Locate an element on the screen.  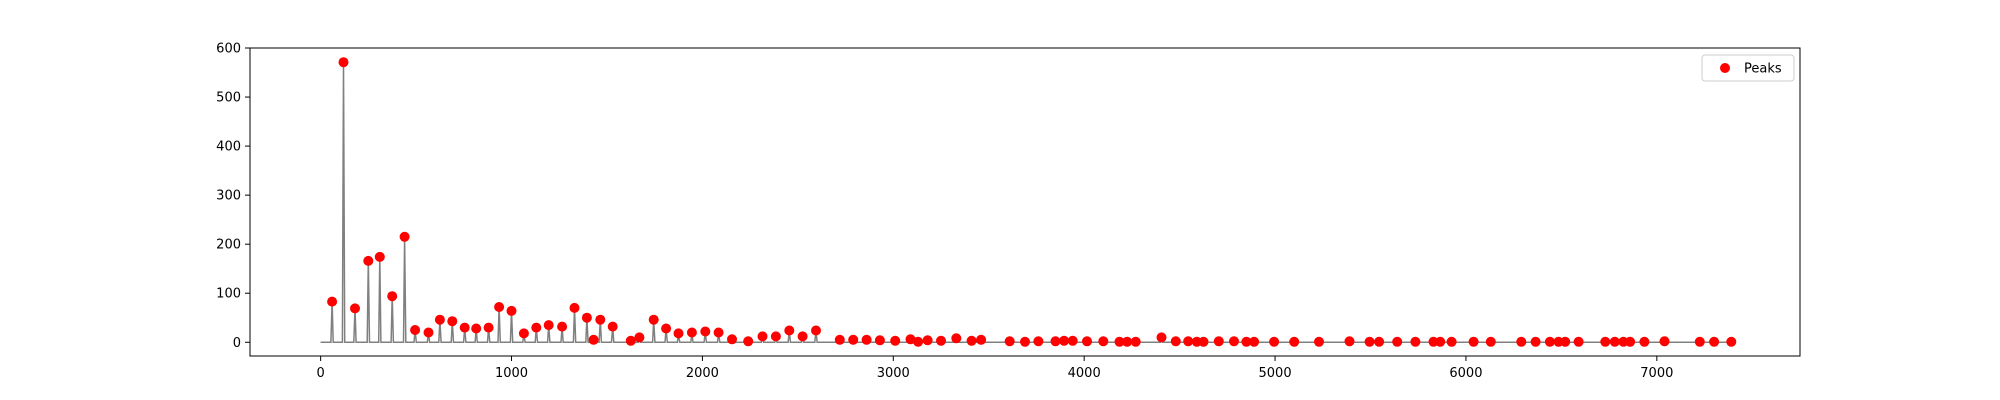
y-tick-label: 100 is located at coordinates (228, 294).